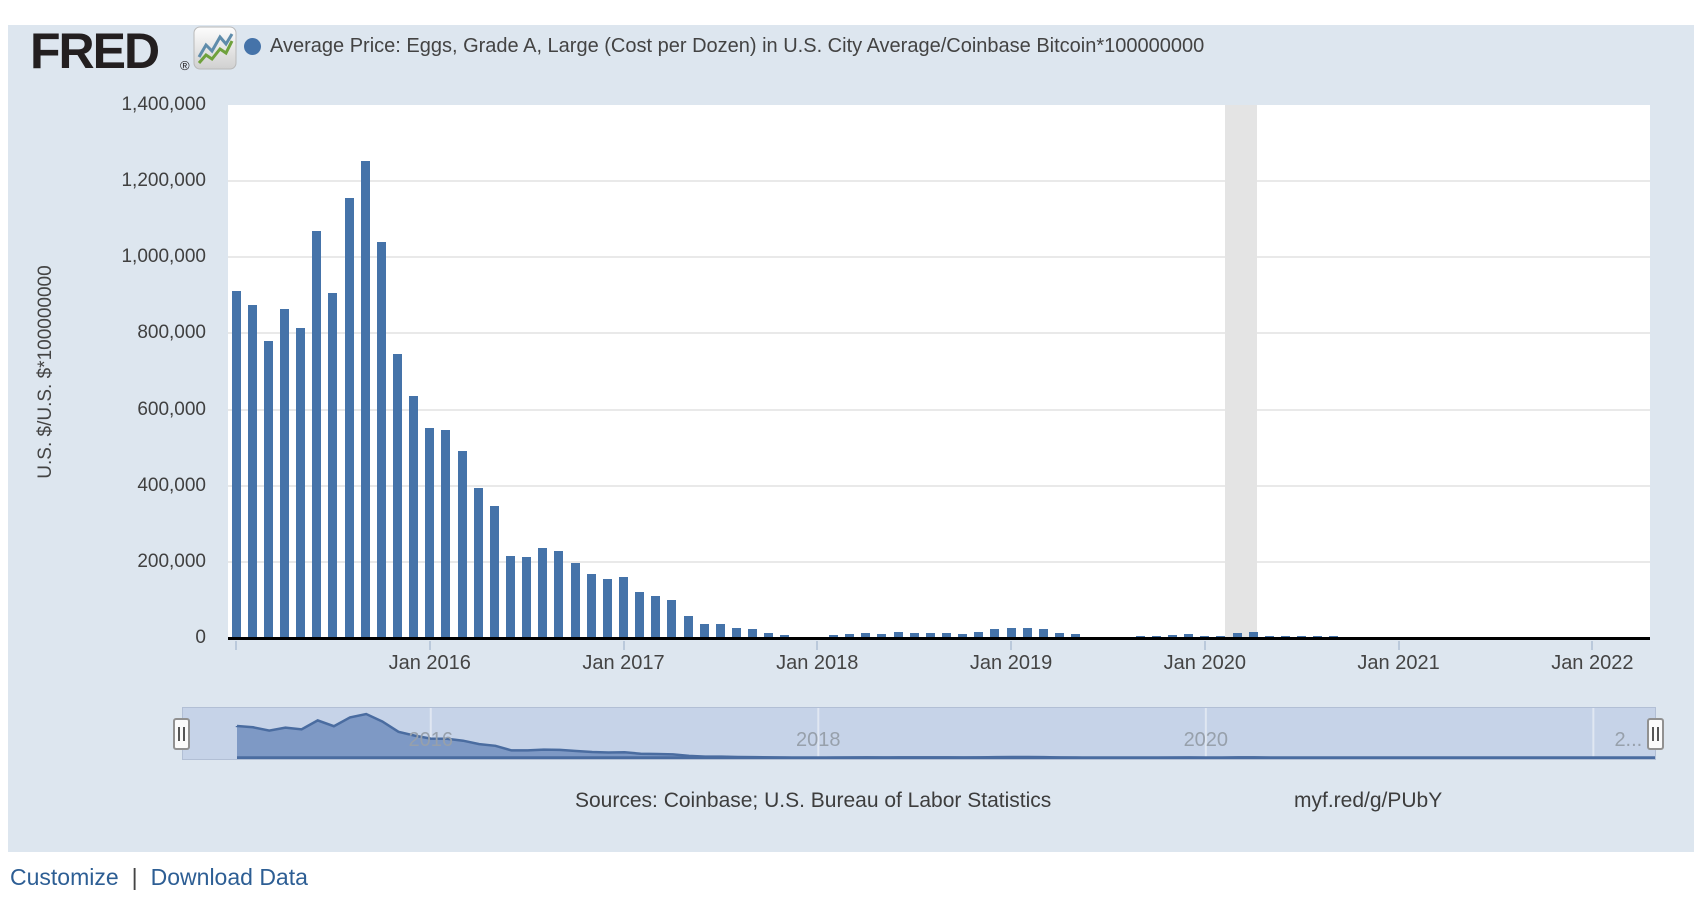 The height and width of the screenshot is (906, 1702). What do you see at coordinates (181, 734) in the screenshot?
I see `slider-left-handle` at bounding box center [181, 734].